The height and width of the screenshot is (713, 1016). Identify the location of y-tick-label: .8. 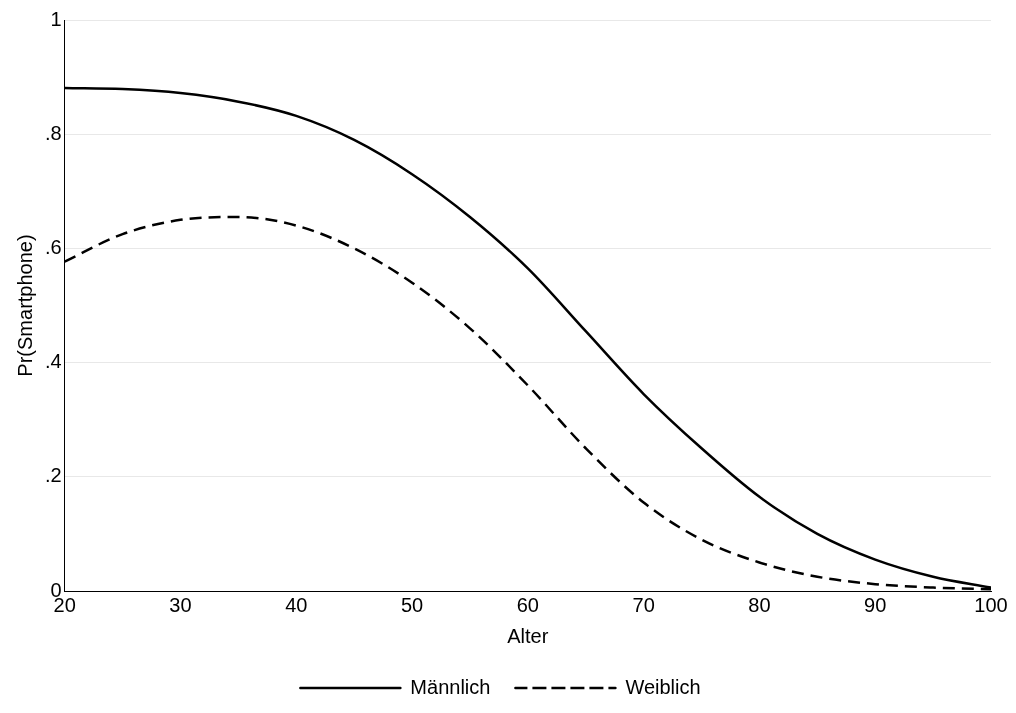
(53, 132).